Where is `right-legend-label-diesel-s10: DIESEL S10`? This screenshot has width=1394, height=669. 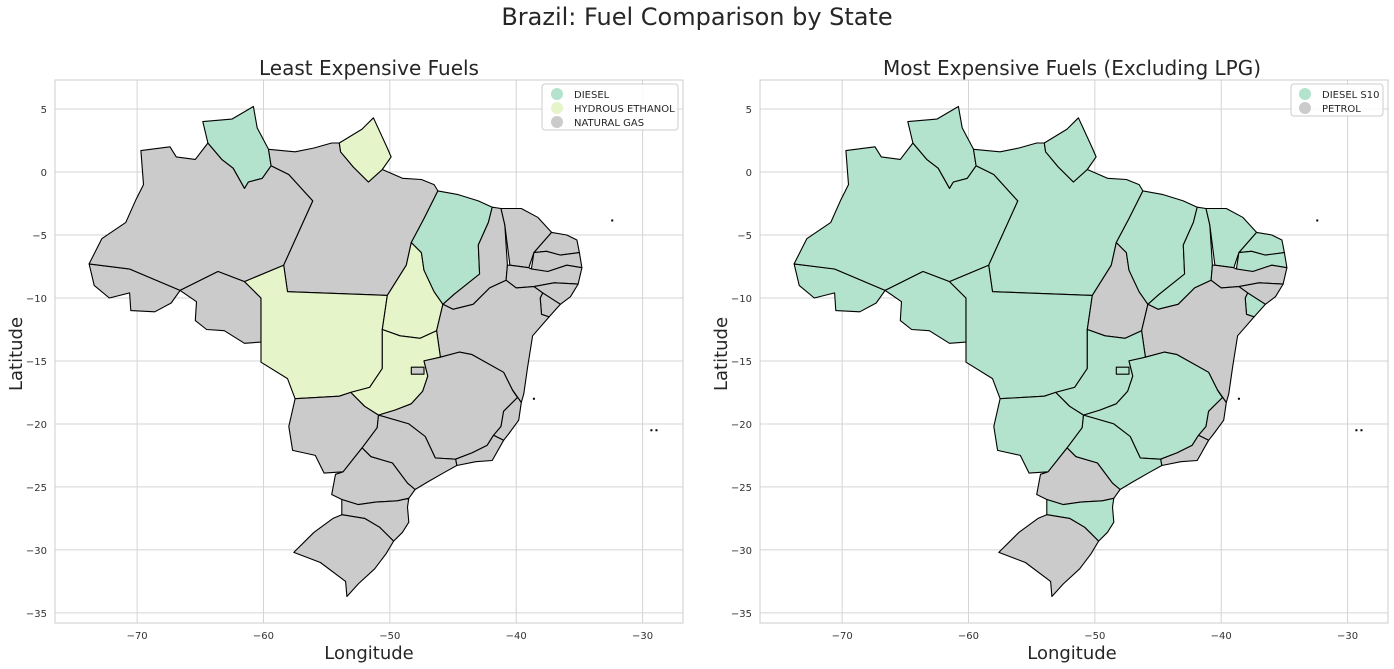
right-legend-label-diesel-s10: DIESEL S10 is located at coordinates (1350, 95).